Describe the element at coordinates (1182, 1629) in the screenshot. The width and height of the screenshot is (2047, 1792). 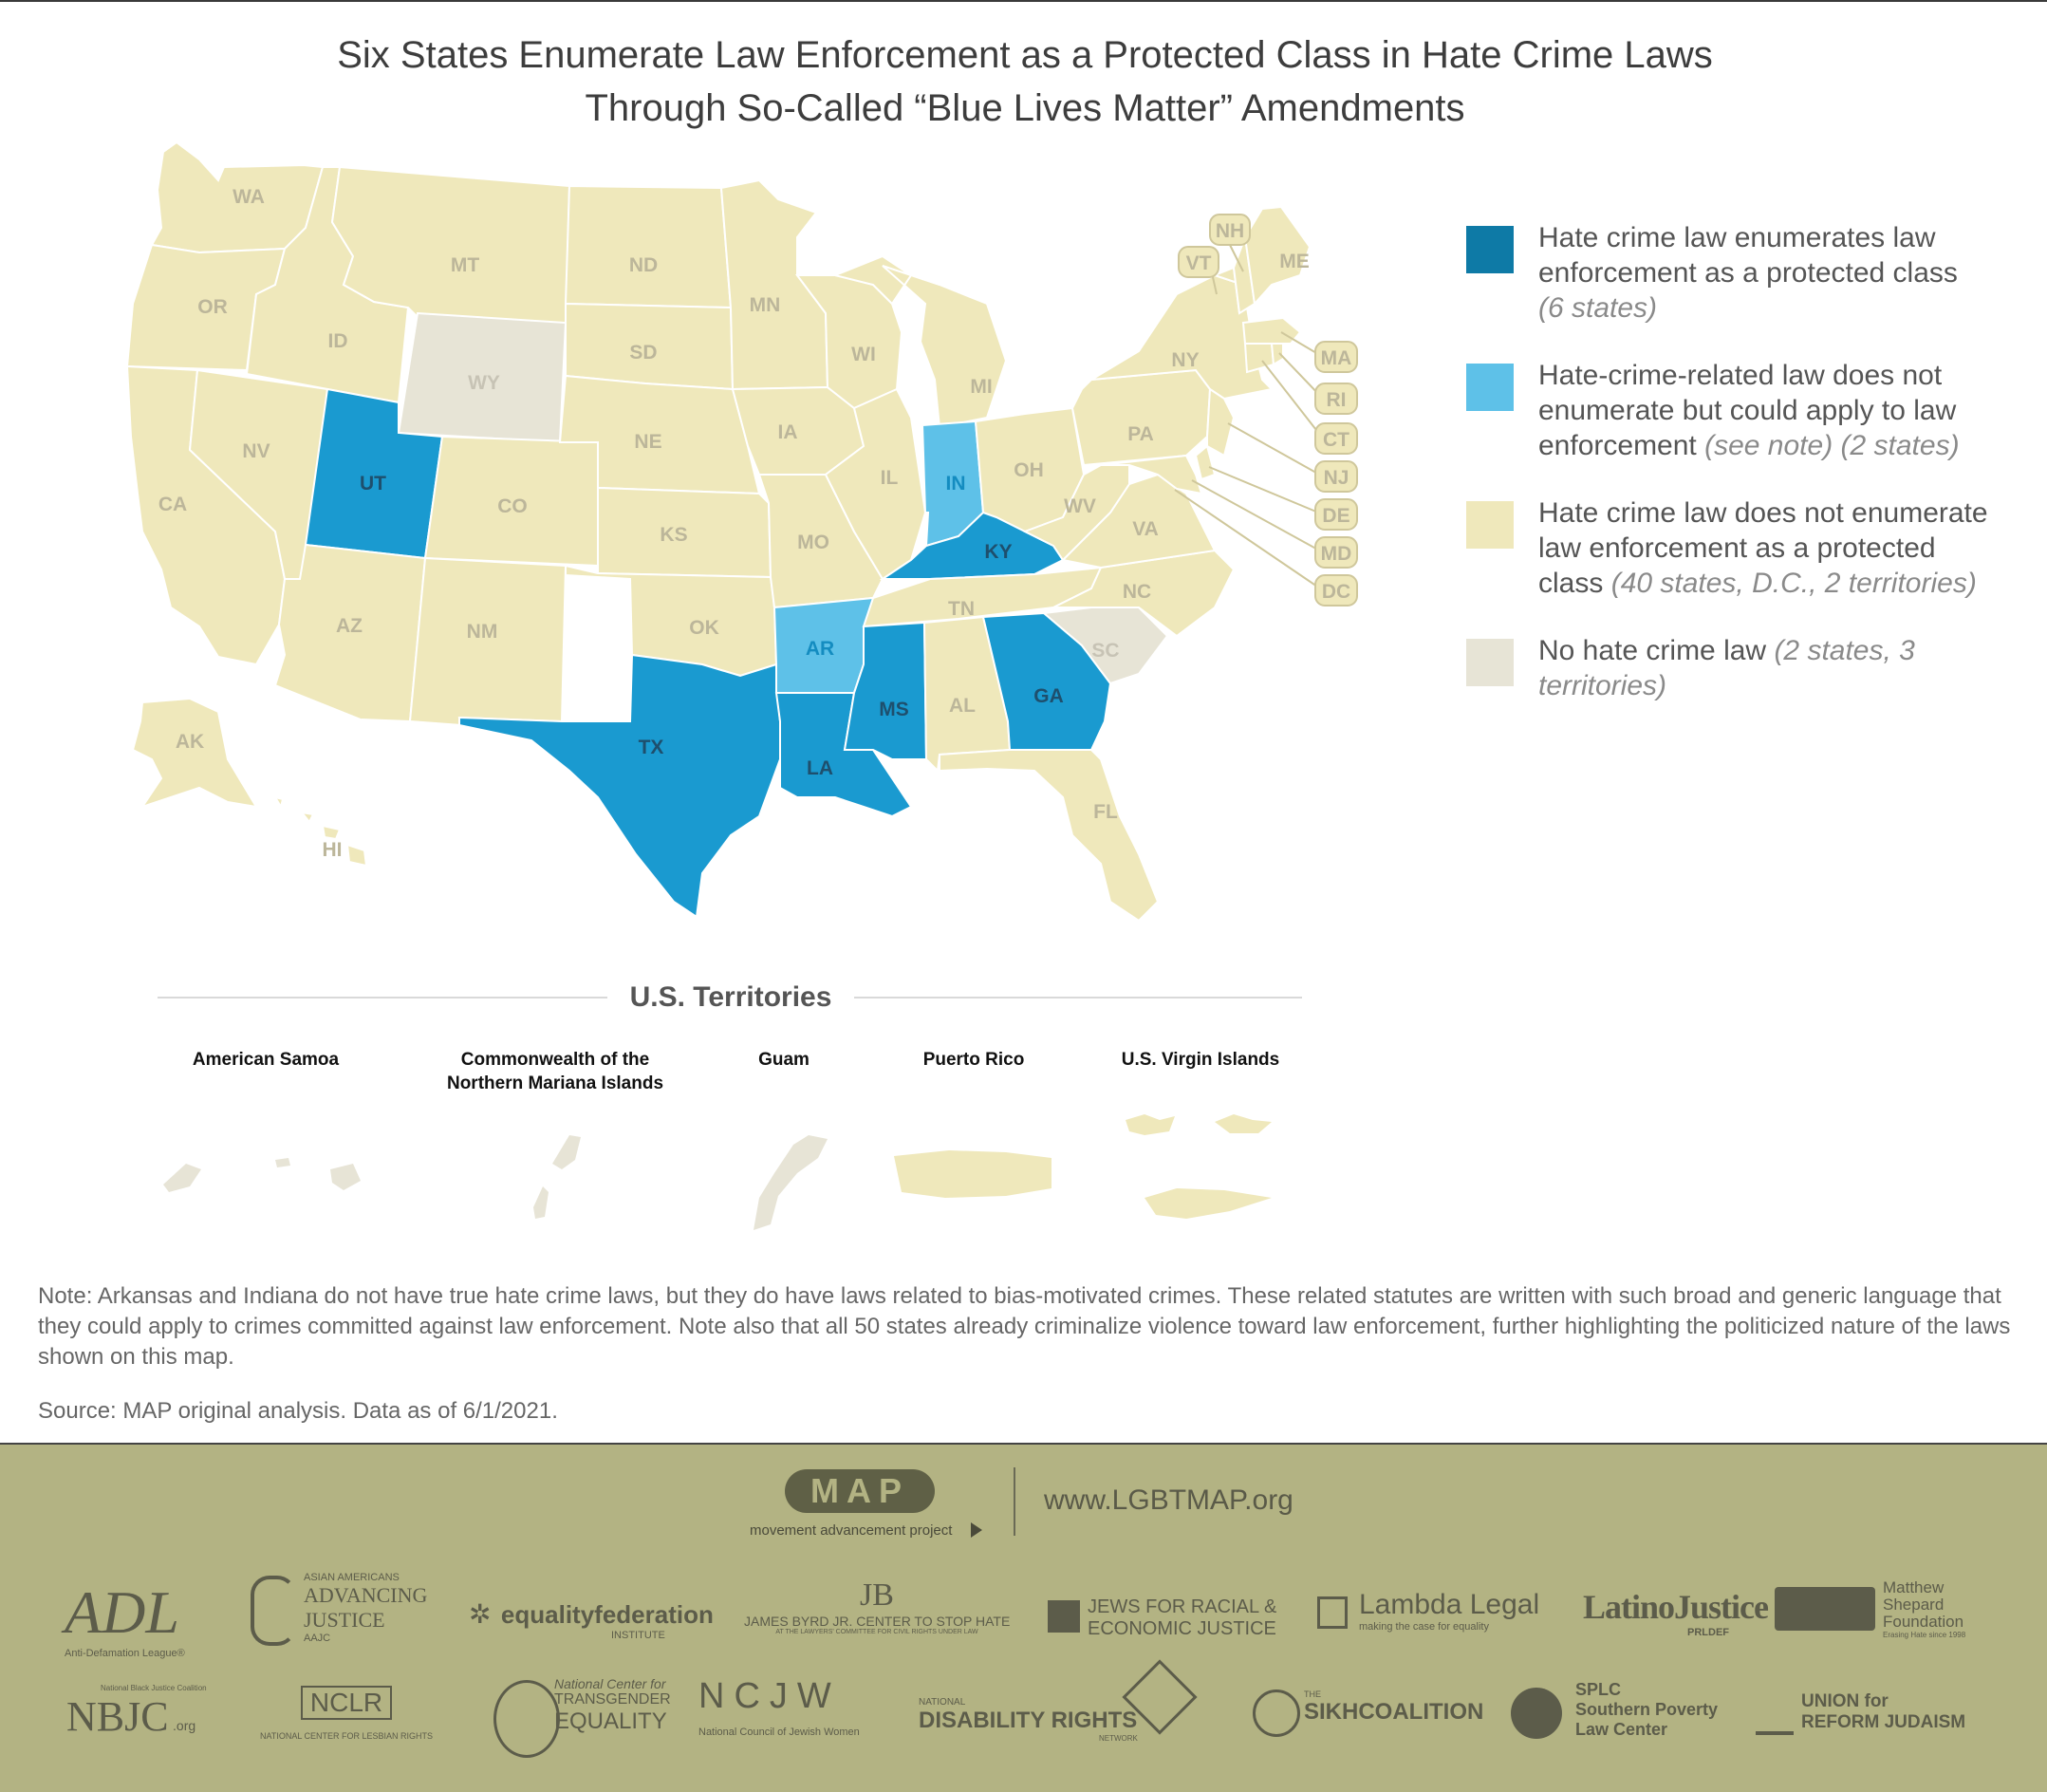
I see `org-jfrej-line2: ECONOMIC JUSTICE` at that location.